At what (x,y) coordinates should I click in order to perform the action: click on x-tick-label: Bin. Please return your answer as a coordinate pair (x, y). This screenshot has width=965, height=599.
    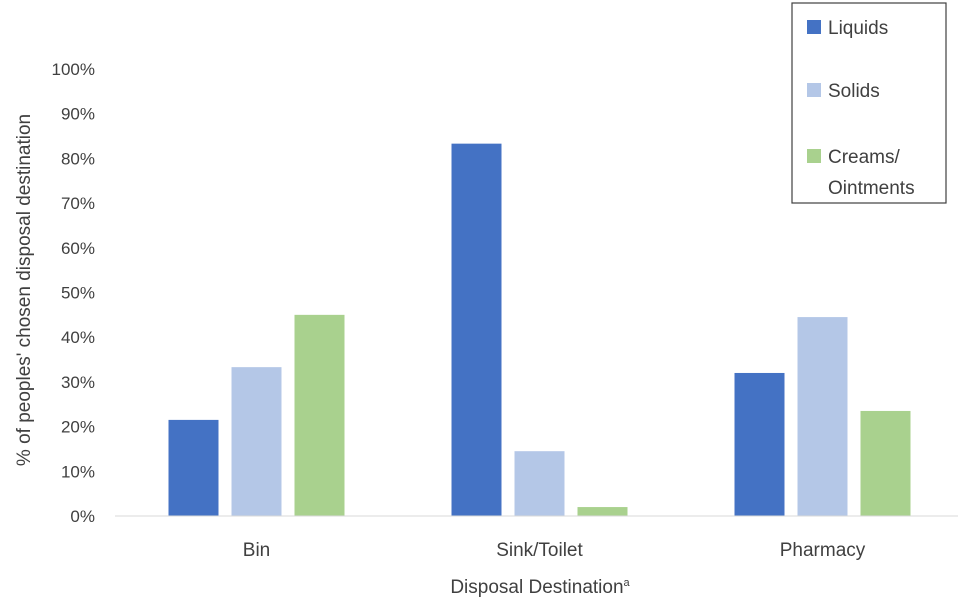
    Looking at the image, I should click on (256, 550).